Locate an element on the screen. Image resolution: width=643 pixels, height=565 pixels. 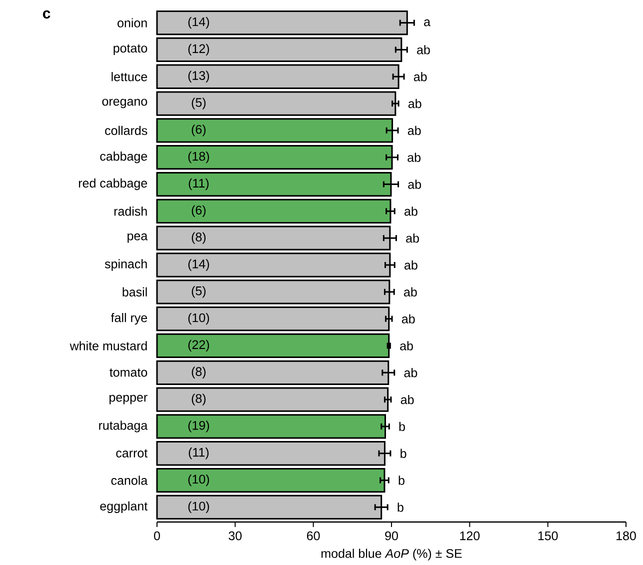
y-tick-label: eggplant is located at coordinates (124, 508).